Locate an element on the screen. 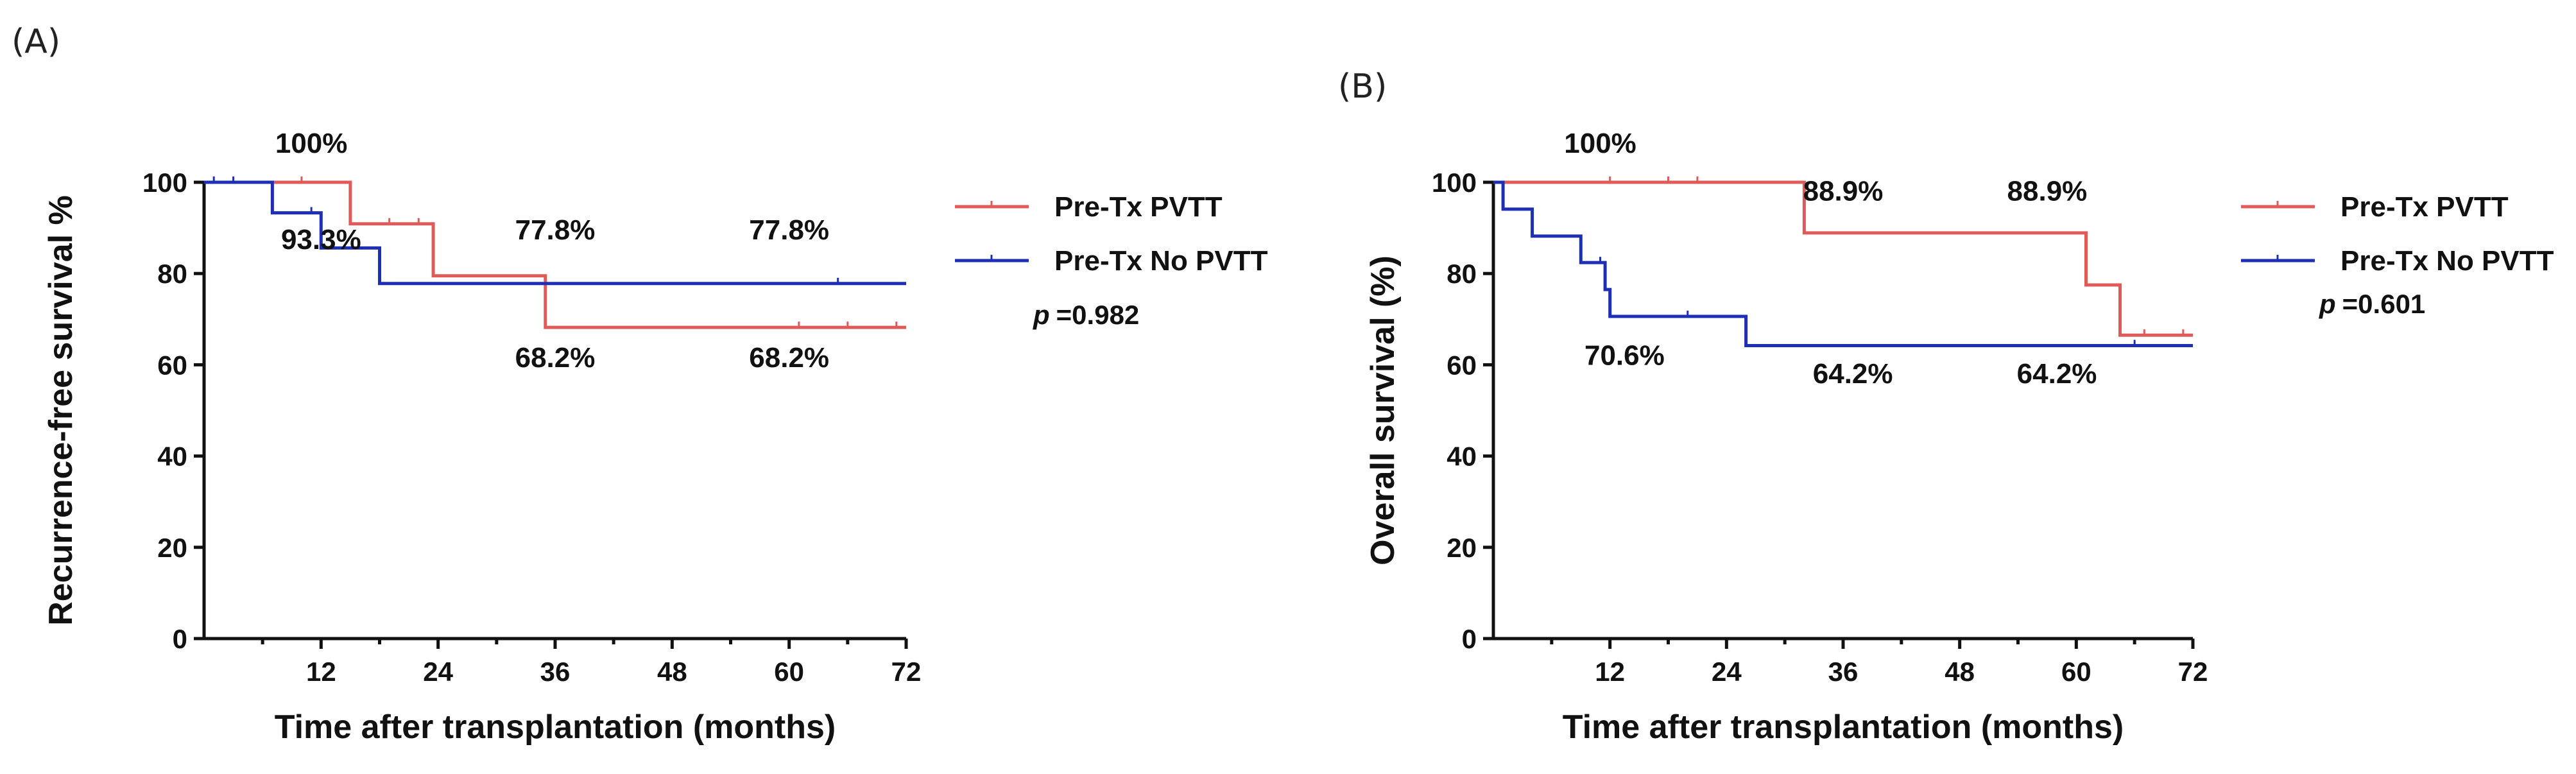  y-axis-title: Overall survival (%) is located at coordinates (1383, 410).